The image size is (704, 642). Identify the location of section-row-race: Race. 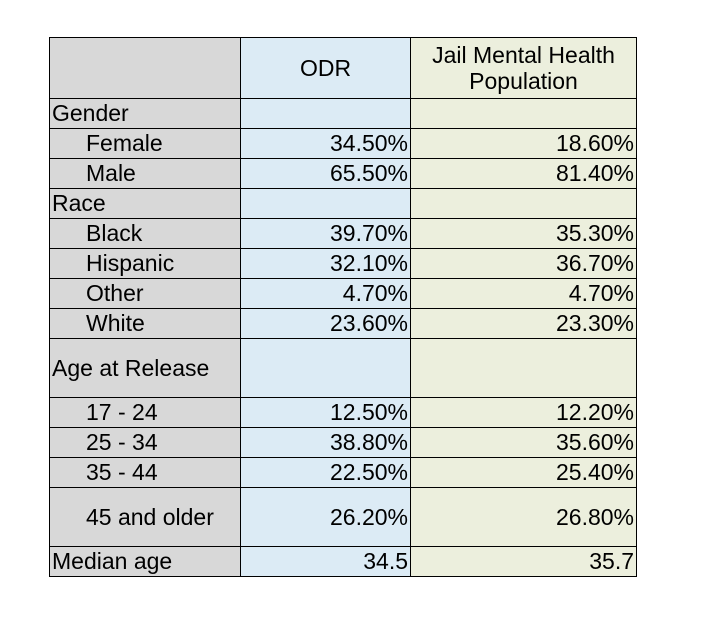
(343, 203).